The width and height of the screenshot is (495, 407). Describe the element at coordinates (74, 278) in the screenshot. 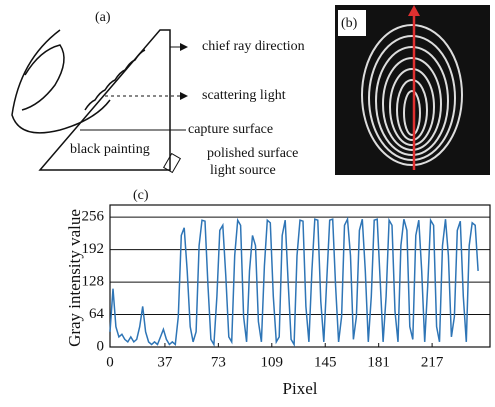

I see `y-axis-label: Gray intensity value` at that location.